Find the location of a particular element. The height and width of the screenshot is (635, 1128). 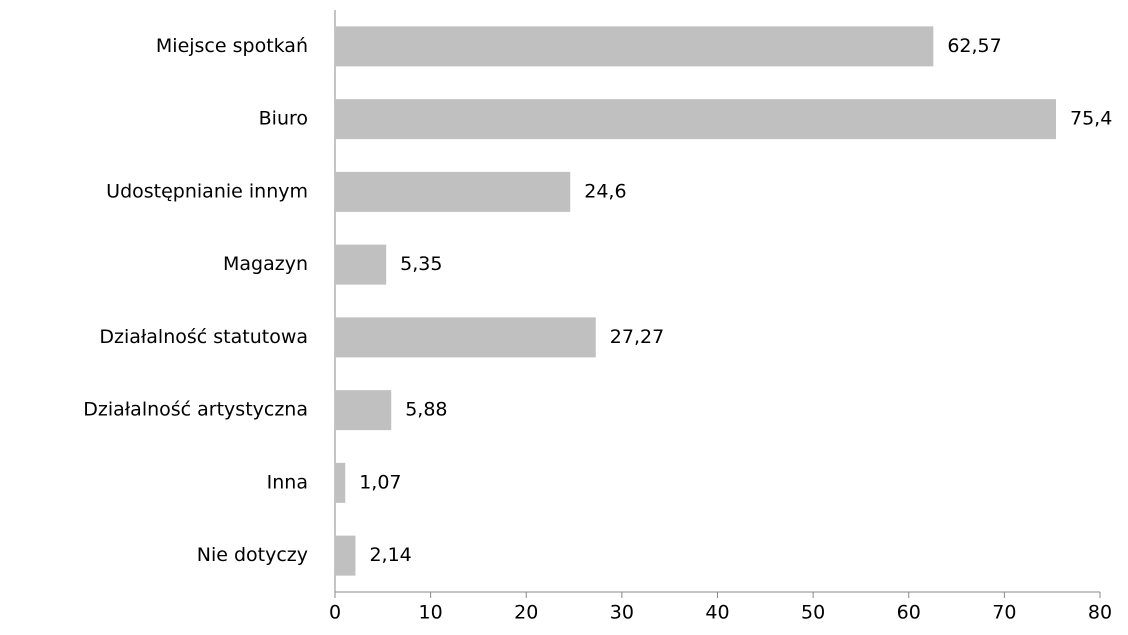

value-label: 5,88 is located at coordinates (426, 410).